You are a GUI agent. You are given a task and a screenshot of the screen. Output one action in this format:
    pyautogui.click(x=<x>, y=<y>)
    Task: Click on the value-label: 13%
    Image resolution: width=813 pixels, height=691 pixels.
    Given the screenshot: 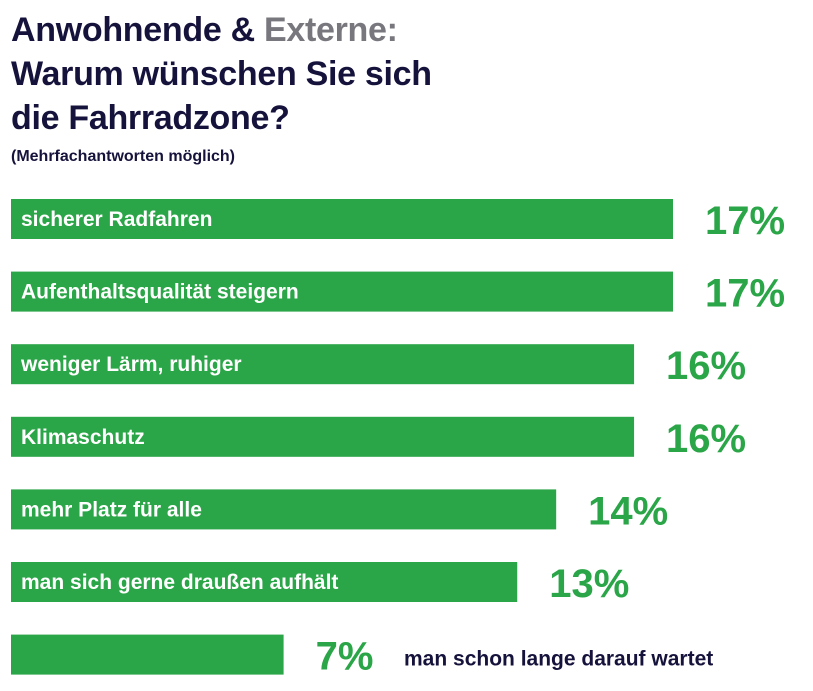 What is the action you would take?
    pyautogui.click(x=589, y=584)
    